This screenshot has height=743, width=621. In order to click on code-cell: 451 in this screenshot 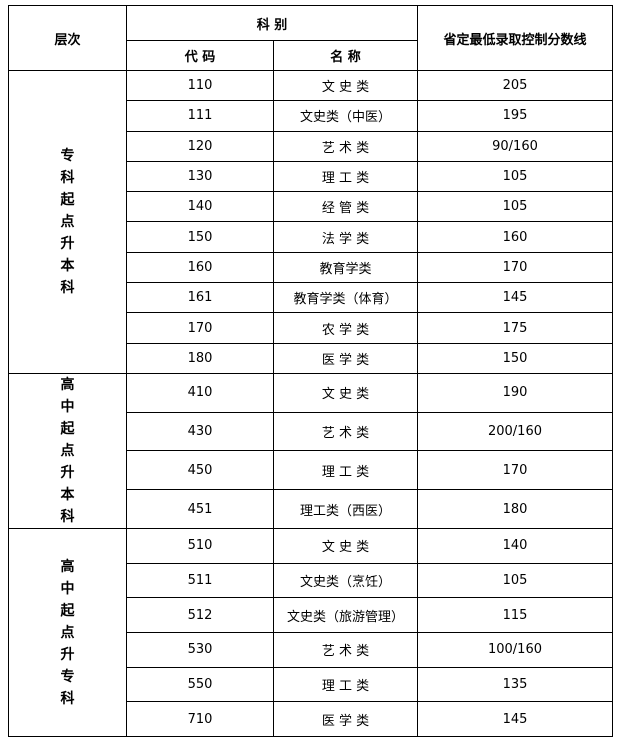, I will do `click(200, 509)`.